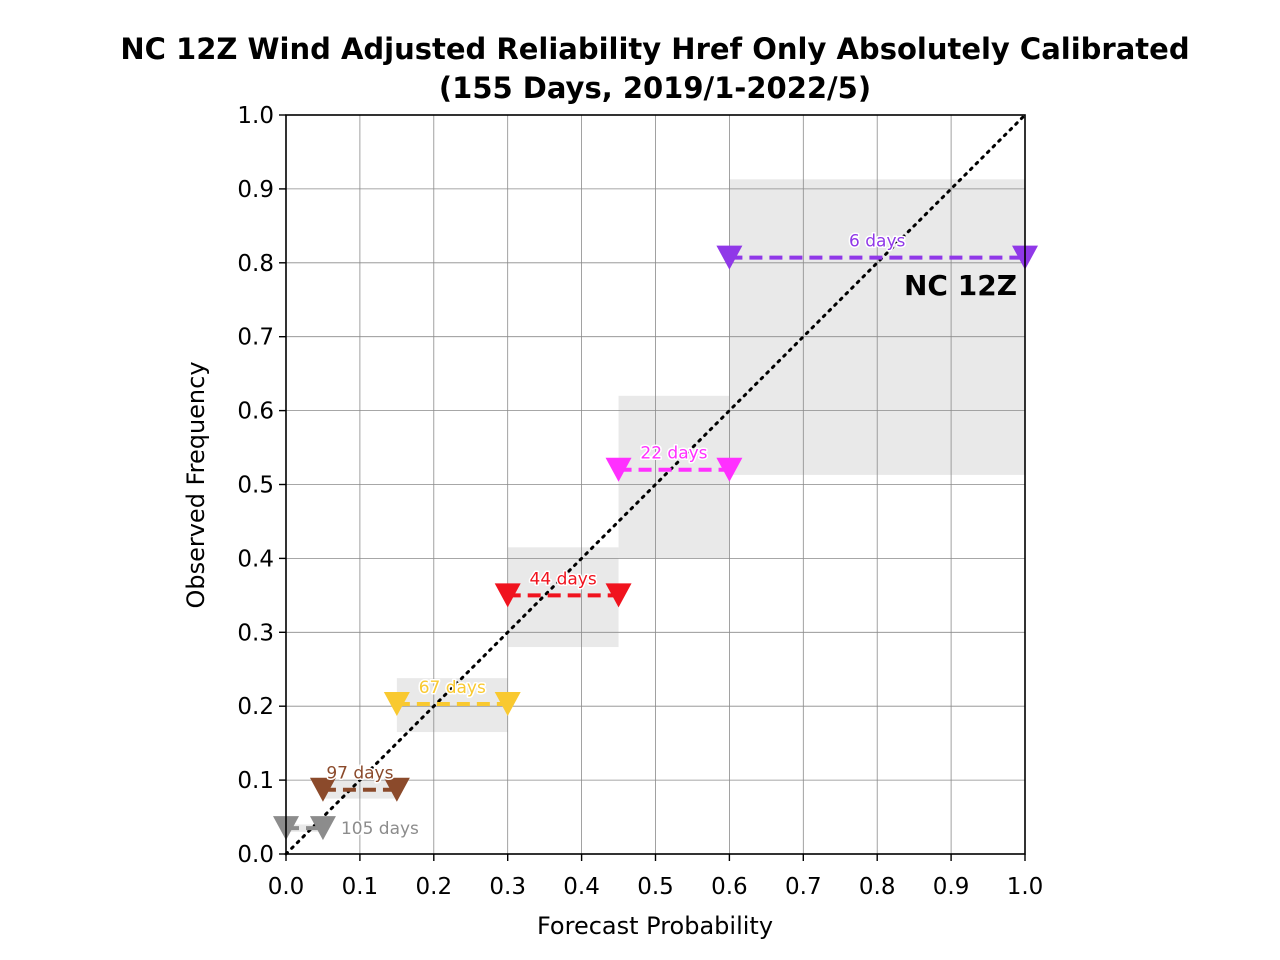 The width and height of the screenshot is (1280, 960). I want to click on bin-0: 105 days, so click(347, 828).